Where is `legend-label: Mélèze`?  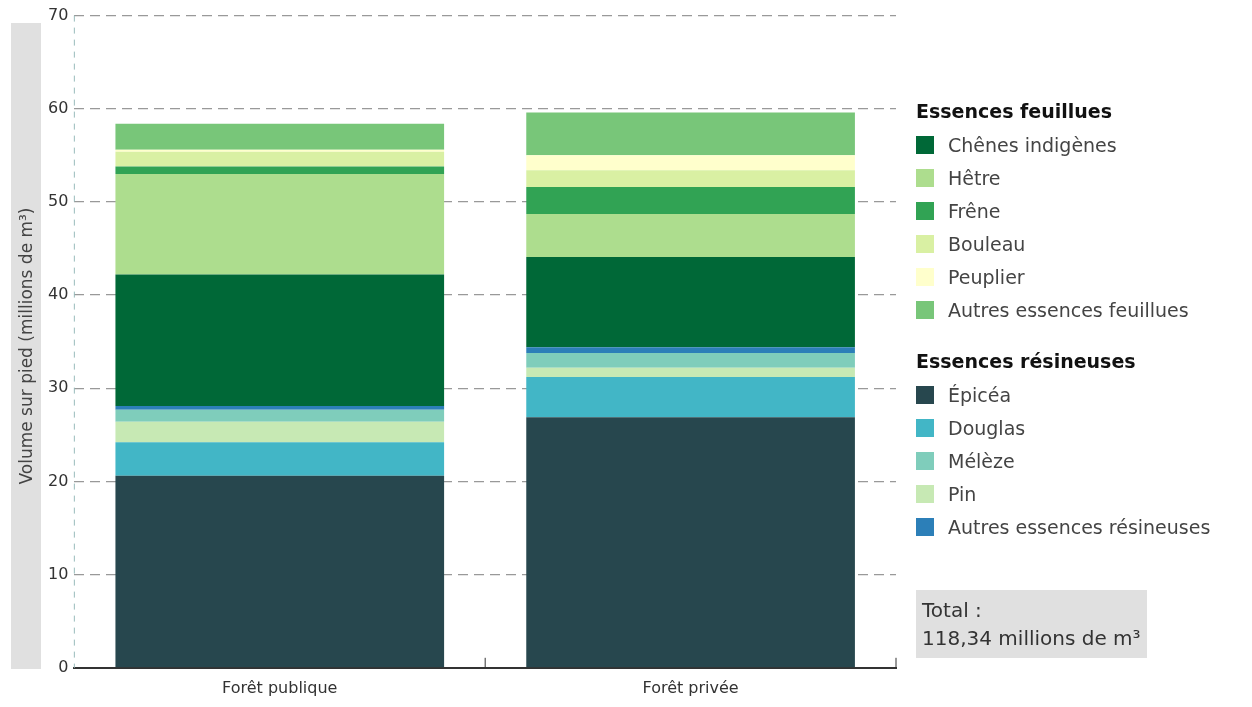
legend-label: Mélèze is located at coordinates (981, 461).